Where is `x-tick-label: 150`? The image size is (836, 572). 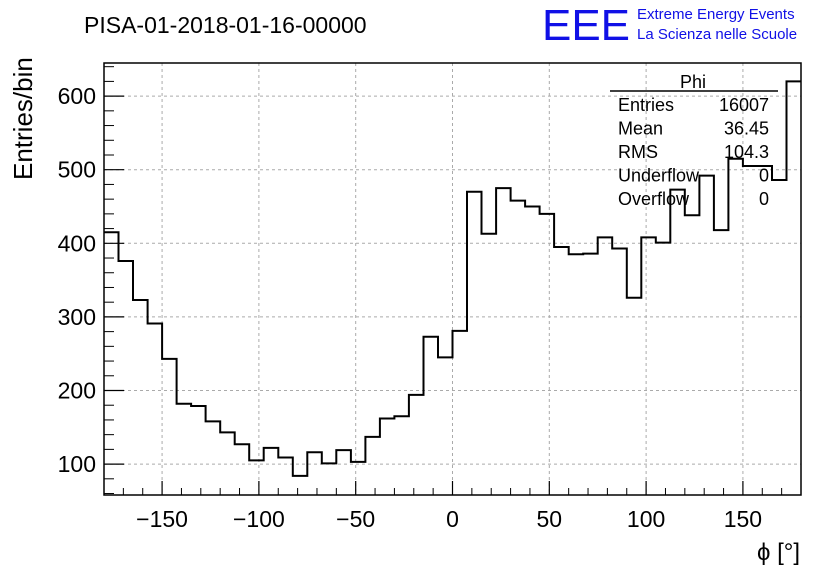
x-tick-label: 150 is located at coordinates (743, 519).